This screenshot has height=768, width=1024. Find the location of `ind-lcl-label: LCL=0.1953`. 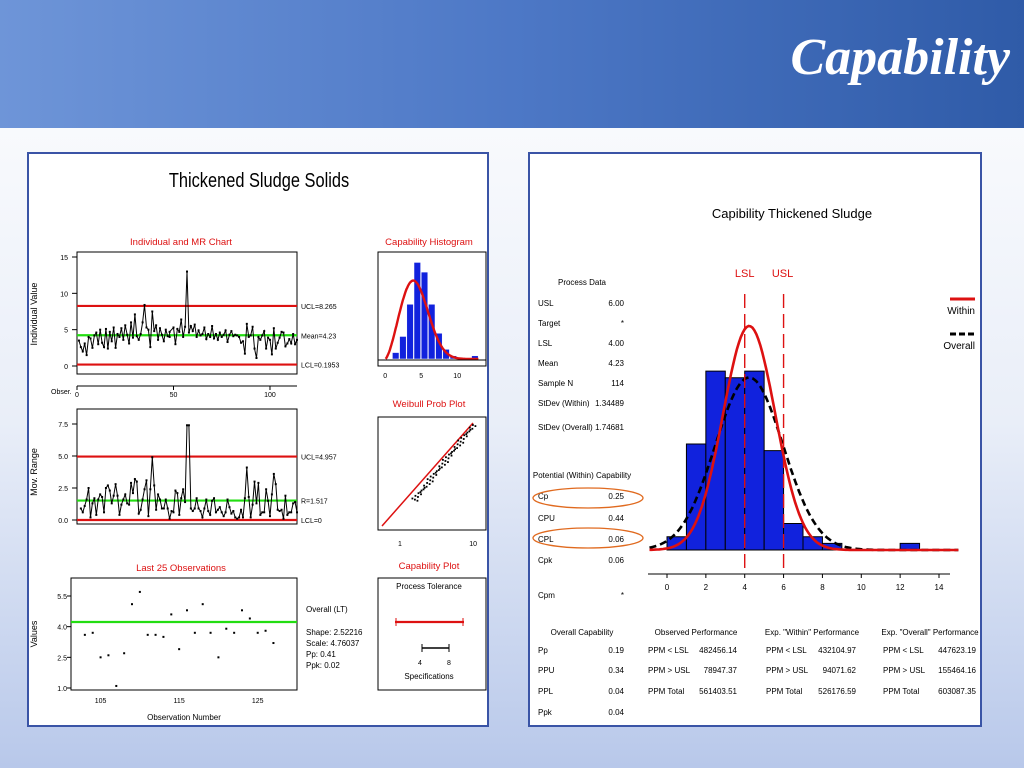

ind-lcl-label: LCL=0.1953 is located at coordinates (320, 366).